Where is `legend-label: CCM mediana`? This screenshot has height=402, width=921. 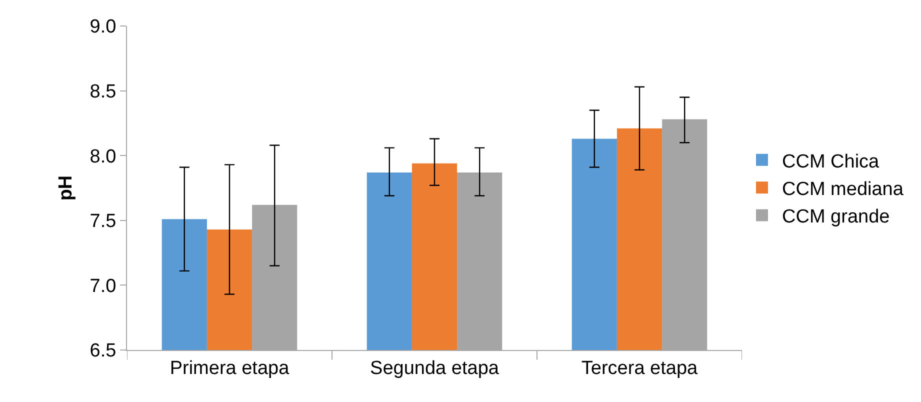
legend-label: CCM mediana is located at coordinates (843, 189).